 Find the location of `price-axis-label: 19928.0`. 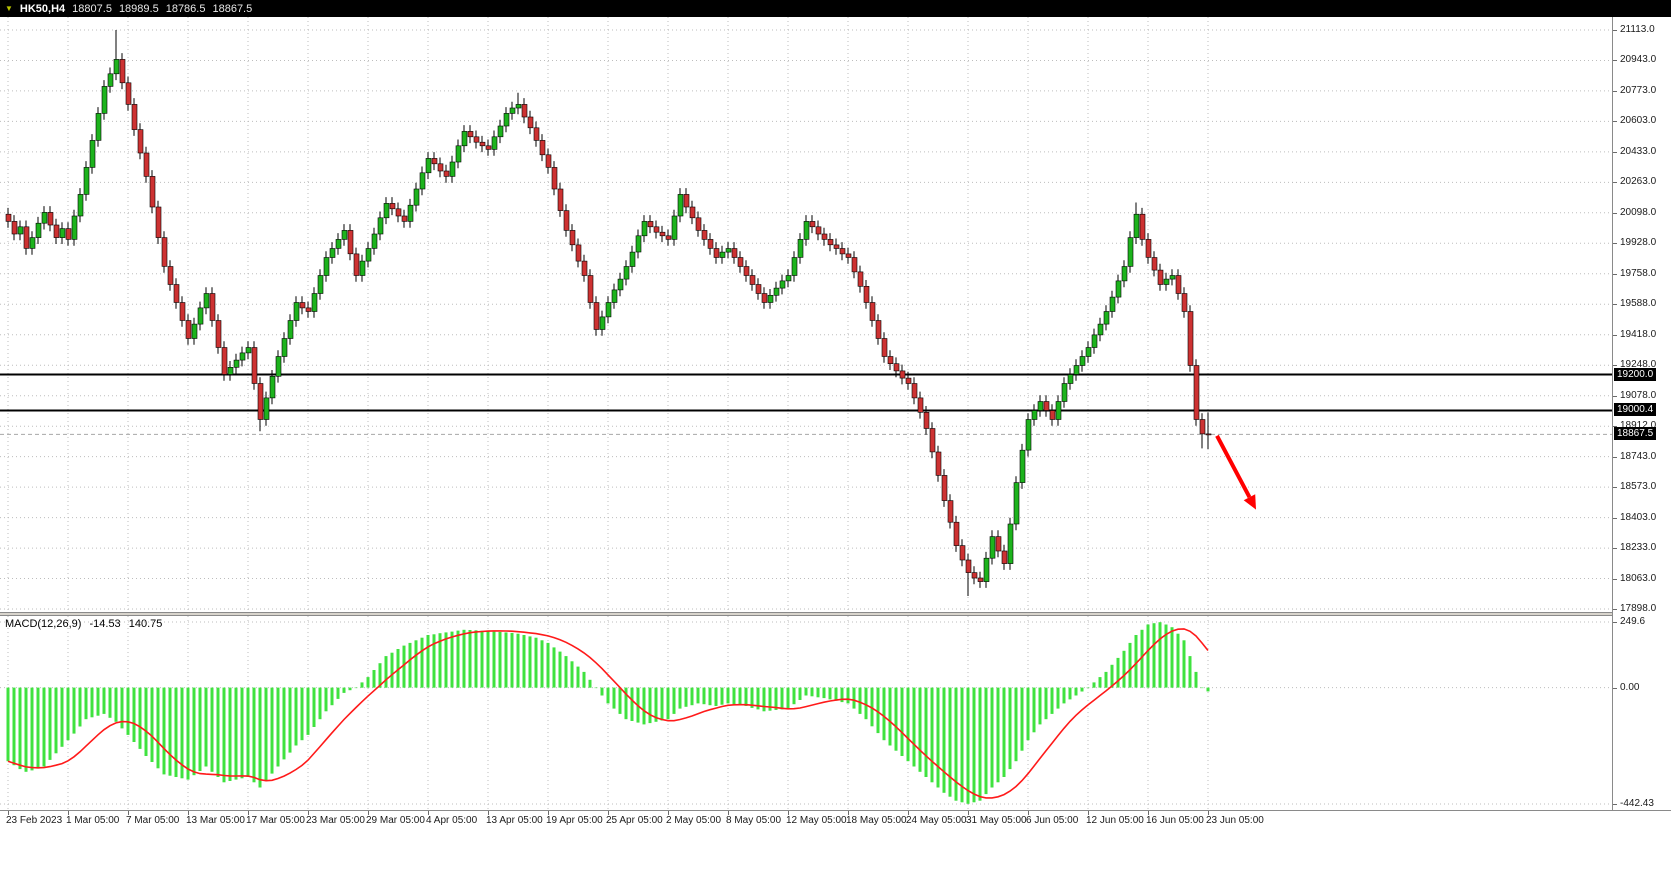

price-axis-label: 19928.0 is located at coordinates (1638, 242).